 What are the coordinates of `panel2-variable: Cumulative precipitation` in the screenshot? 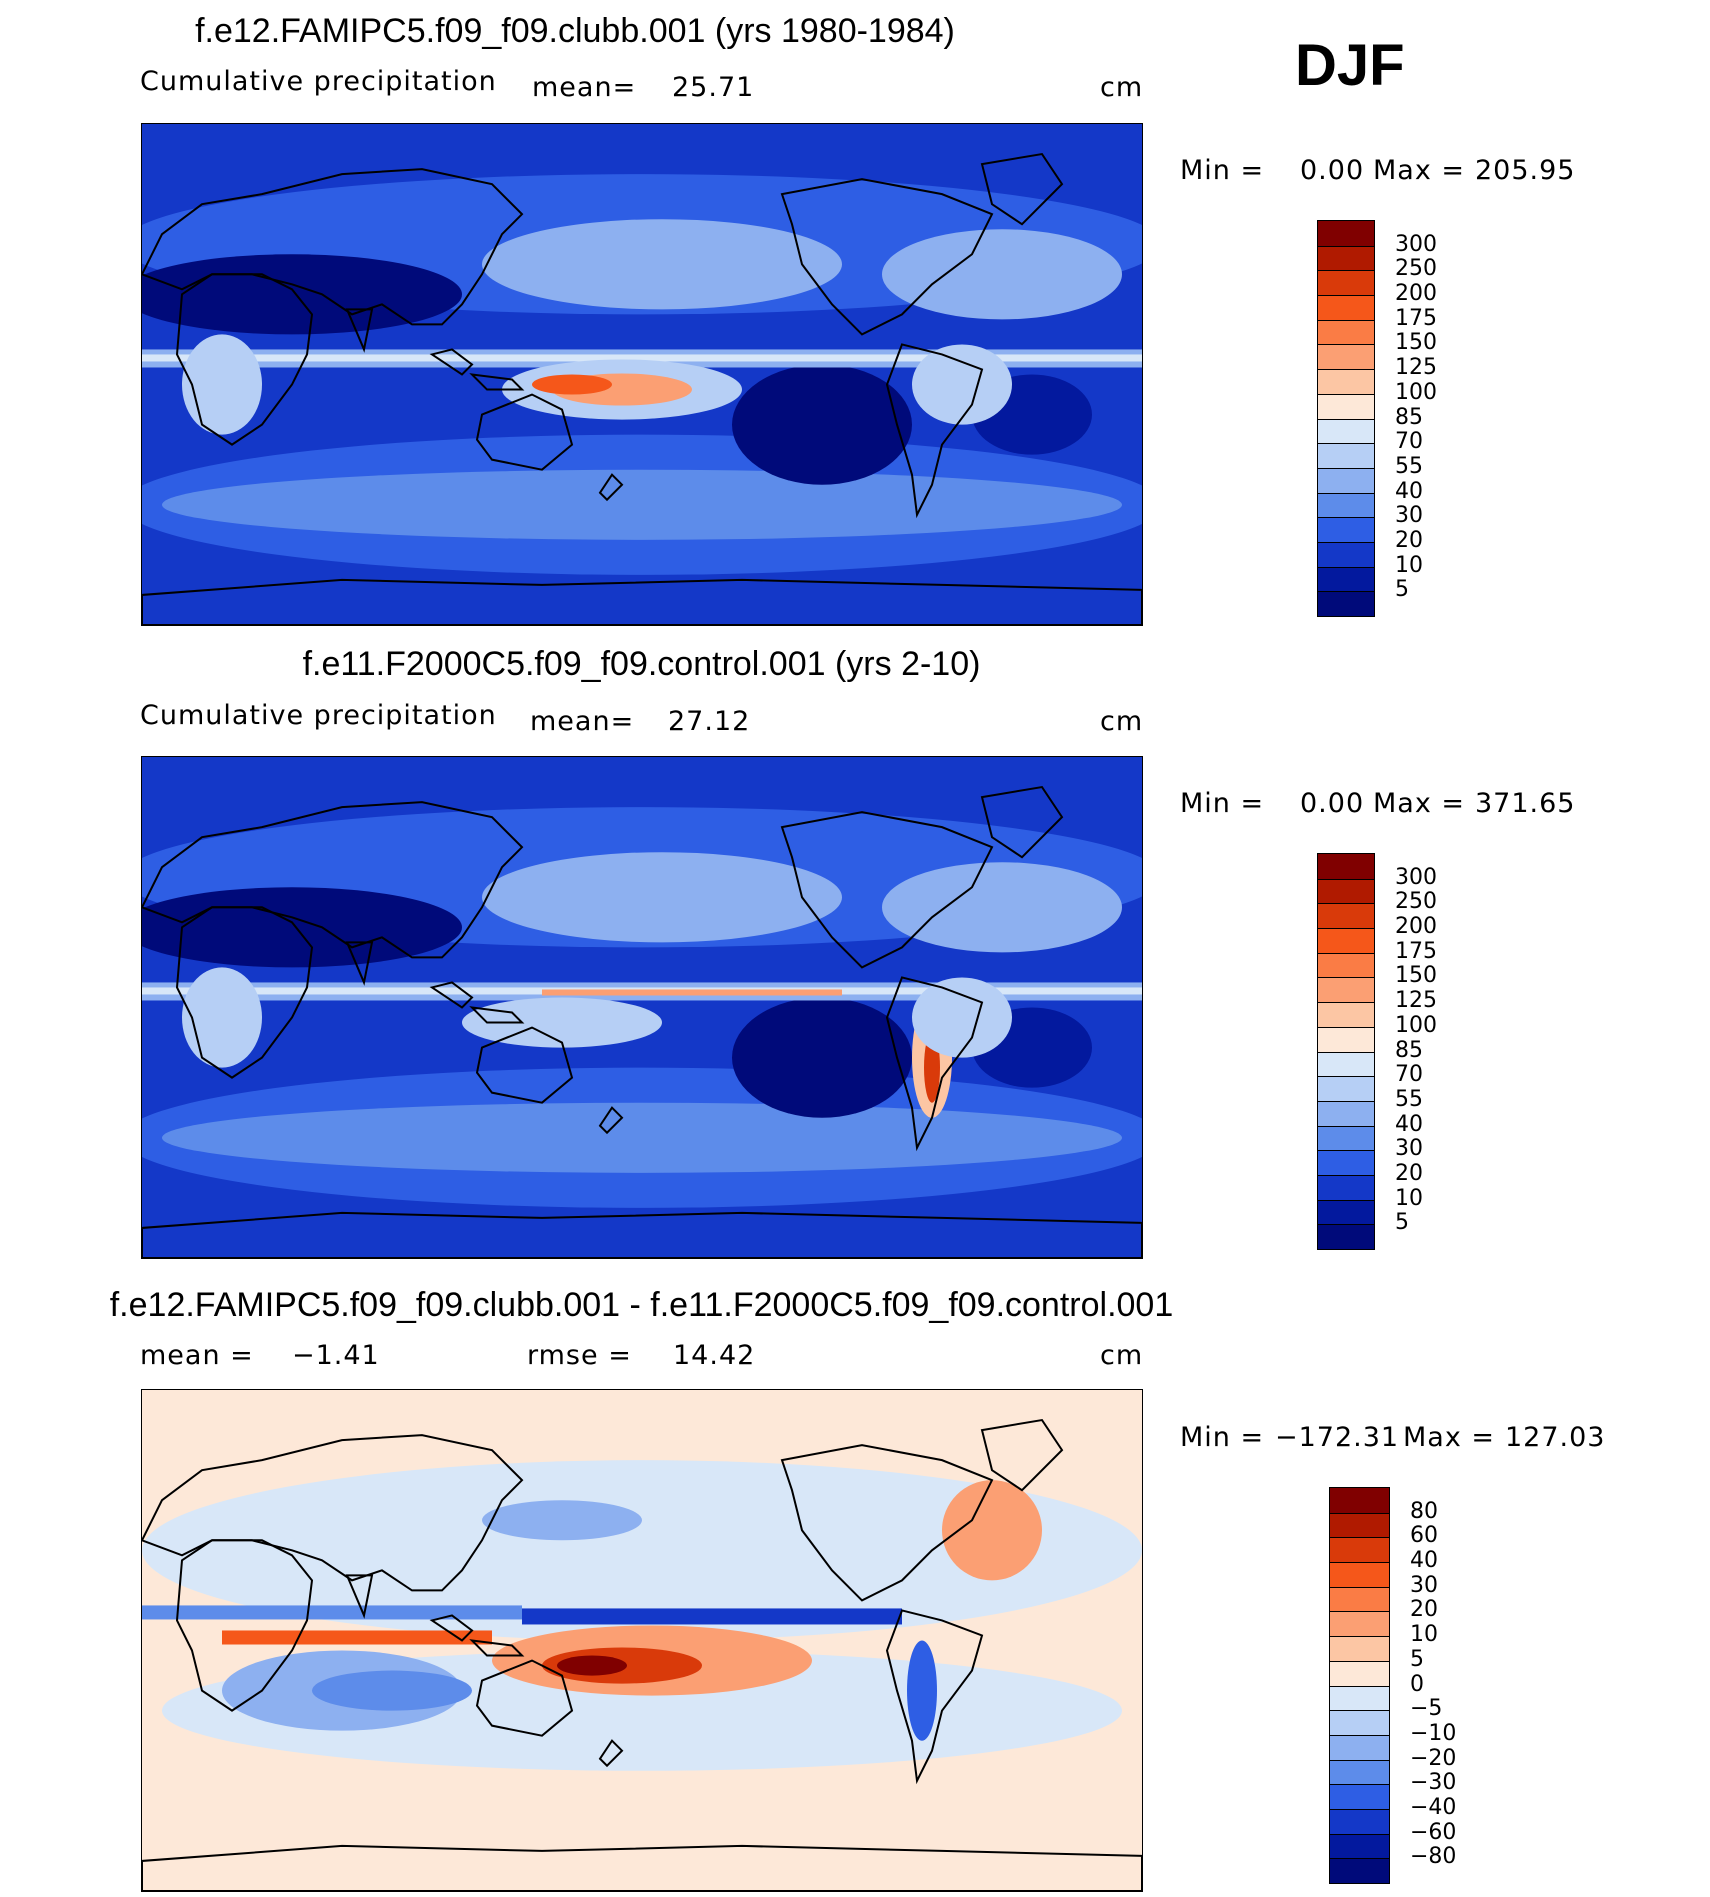 It's located at (318, 715).